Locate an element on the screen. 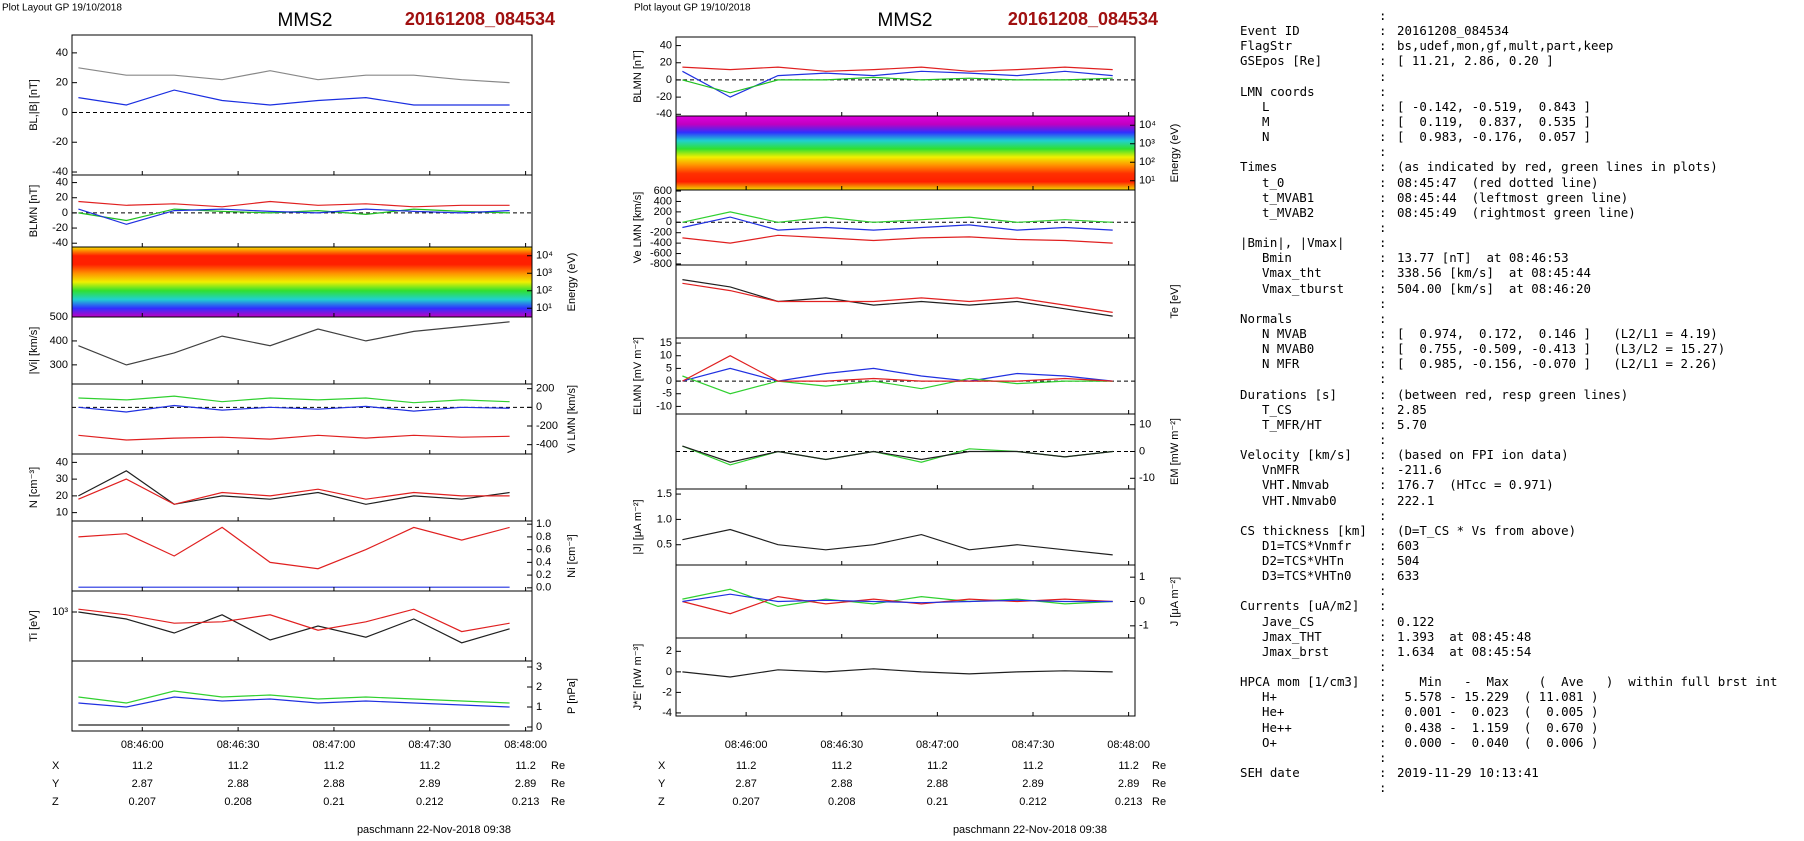 This screenshot has width=1804, height=841. y-tick-label: 0.0 is located at coordinates (543, 588).